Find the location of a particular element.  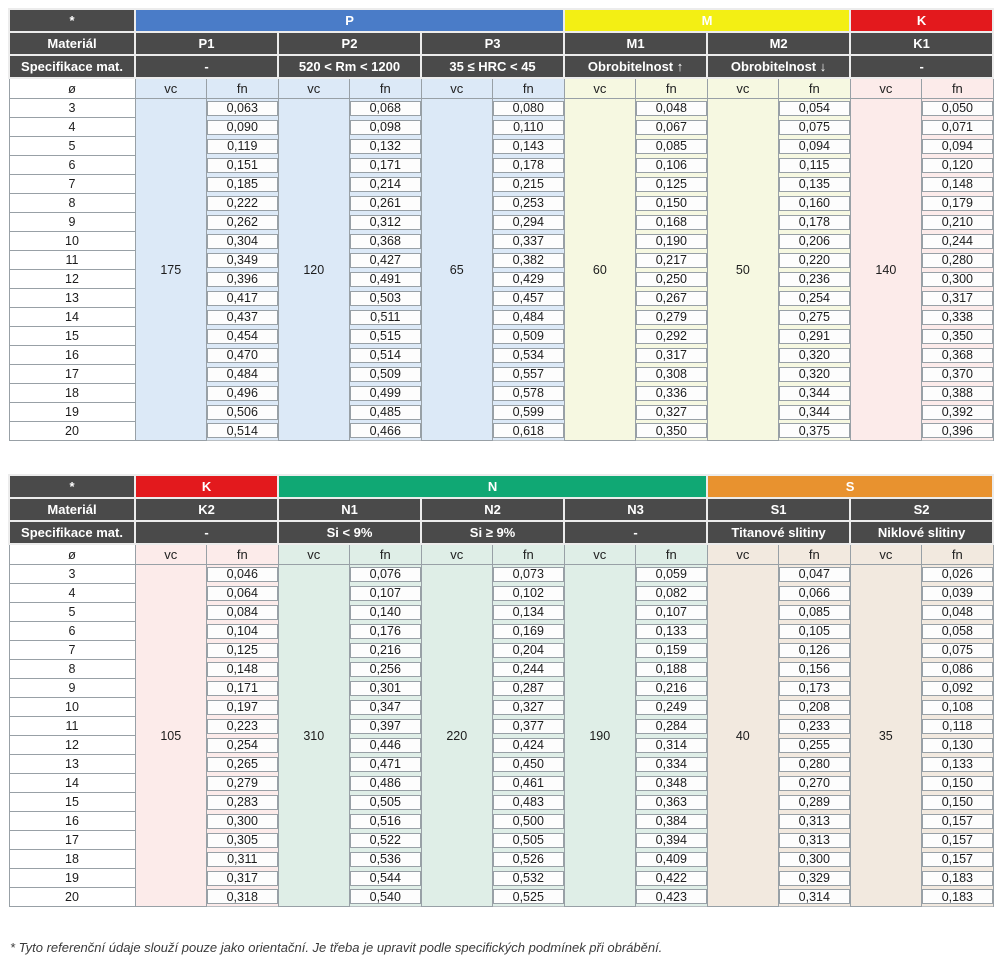

table-row: 11 0,223 0,397 0,377 0,284 0,233 0,118 is located at coordinates (501, 726).